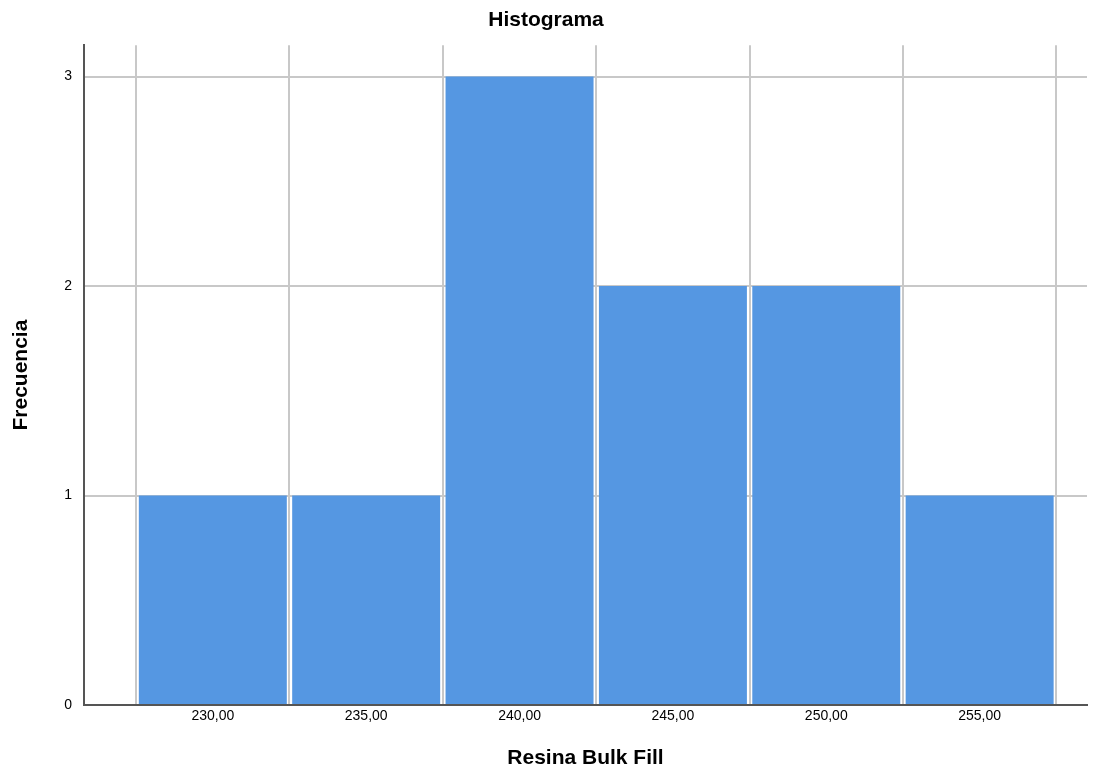  I want to click on x-tick-label: 245,00, so click(673, 715).